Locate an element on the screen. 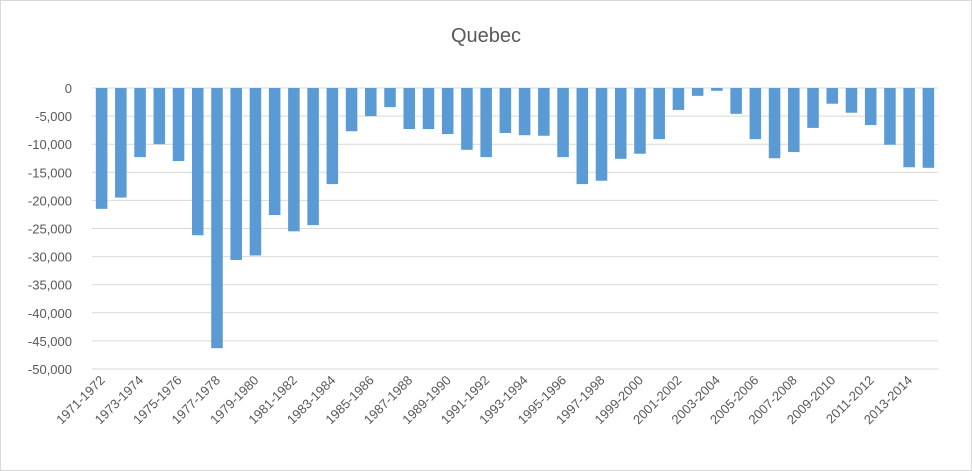 The image size is (972, 471). y-tick-label: -35,000 is located at coordinates (50, 285).